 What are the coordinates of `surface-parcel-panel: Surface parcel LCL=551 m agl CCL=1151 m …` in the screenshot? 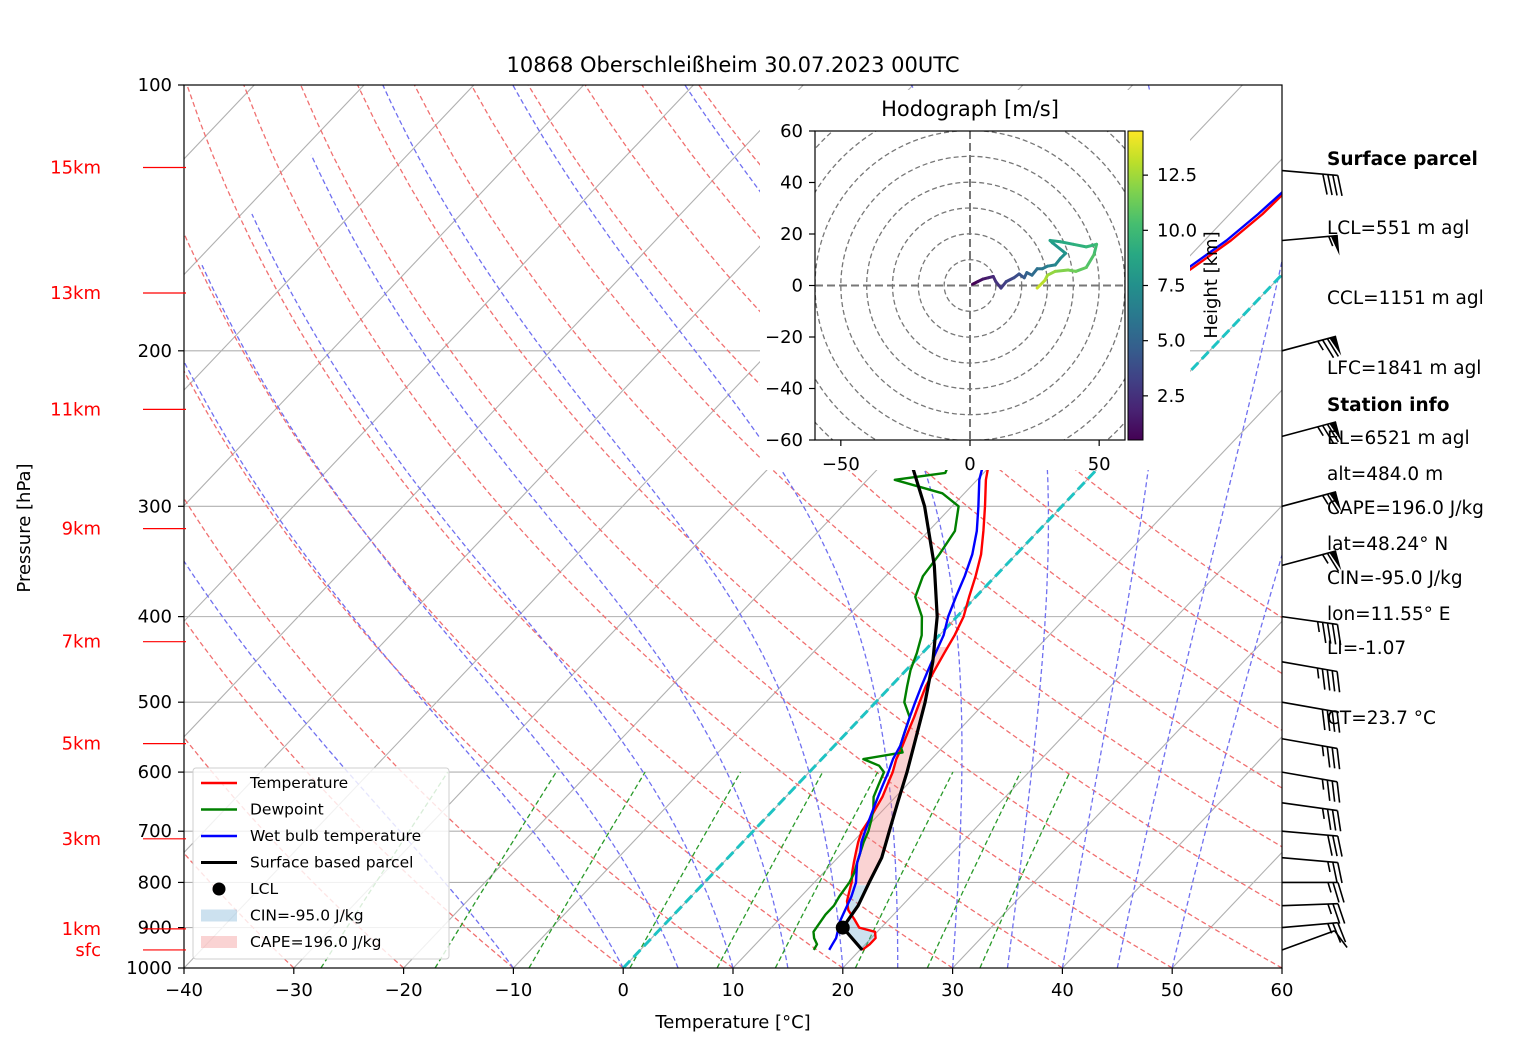 It's located at (1405, 427).